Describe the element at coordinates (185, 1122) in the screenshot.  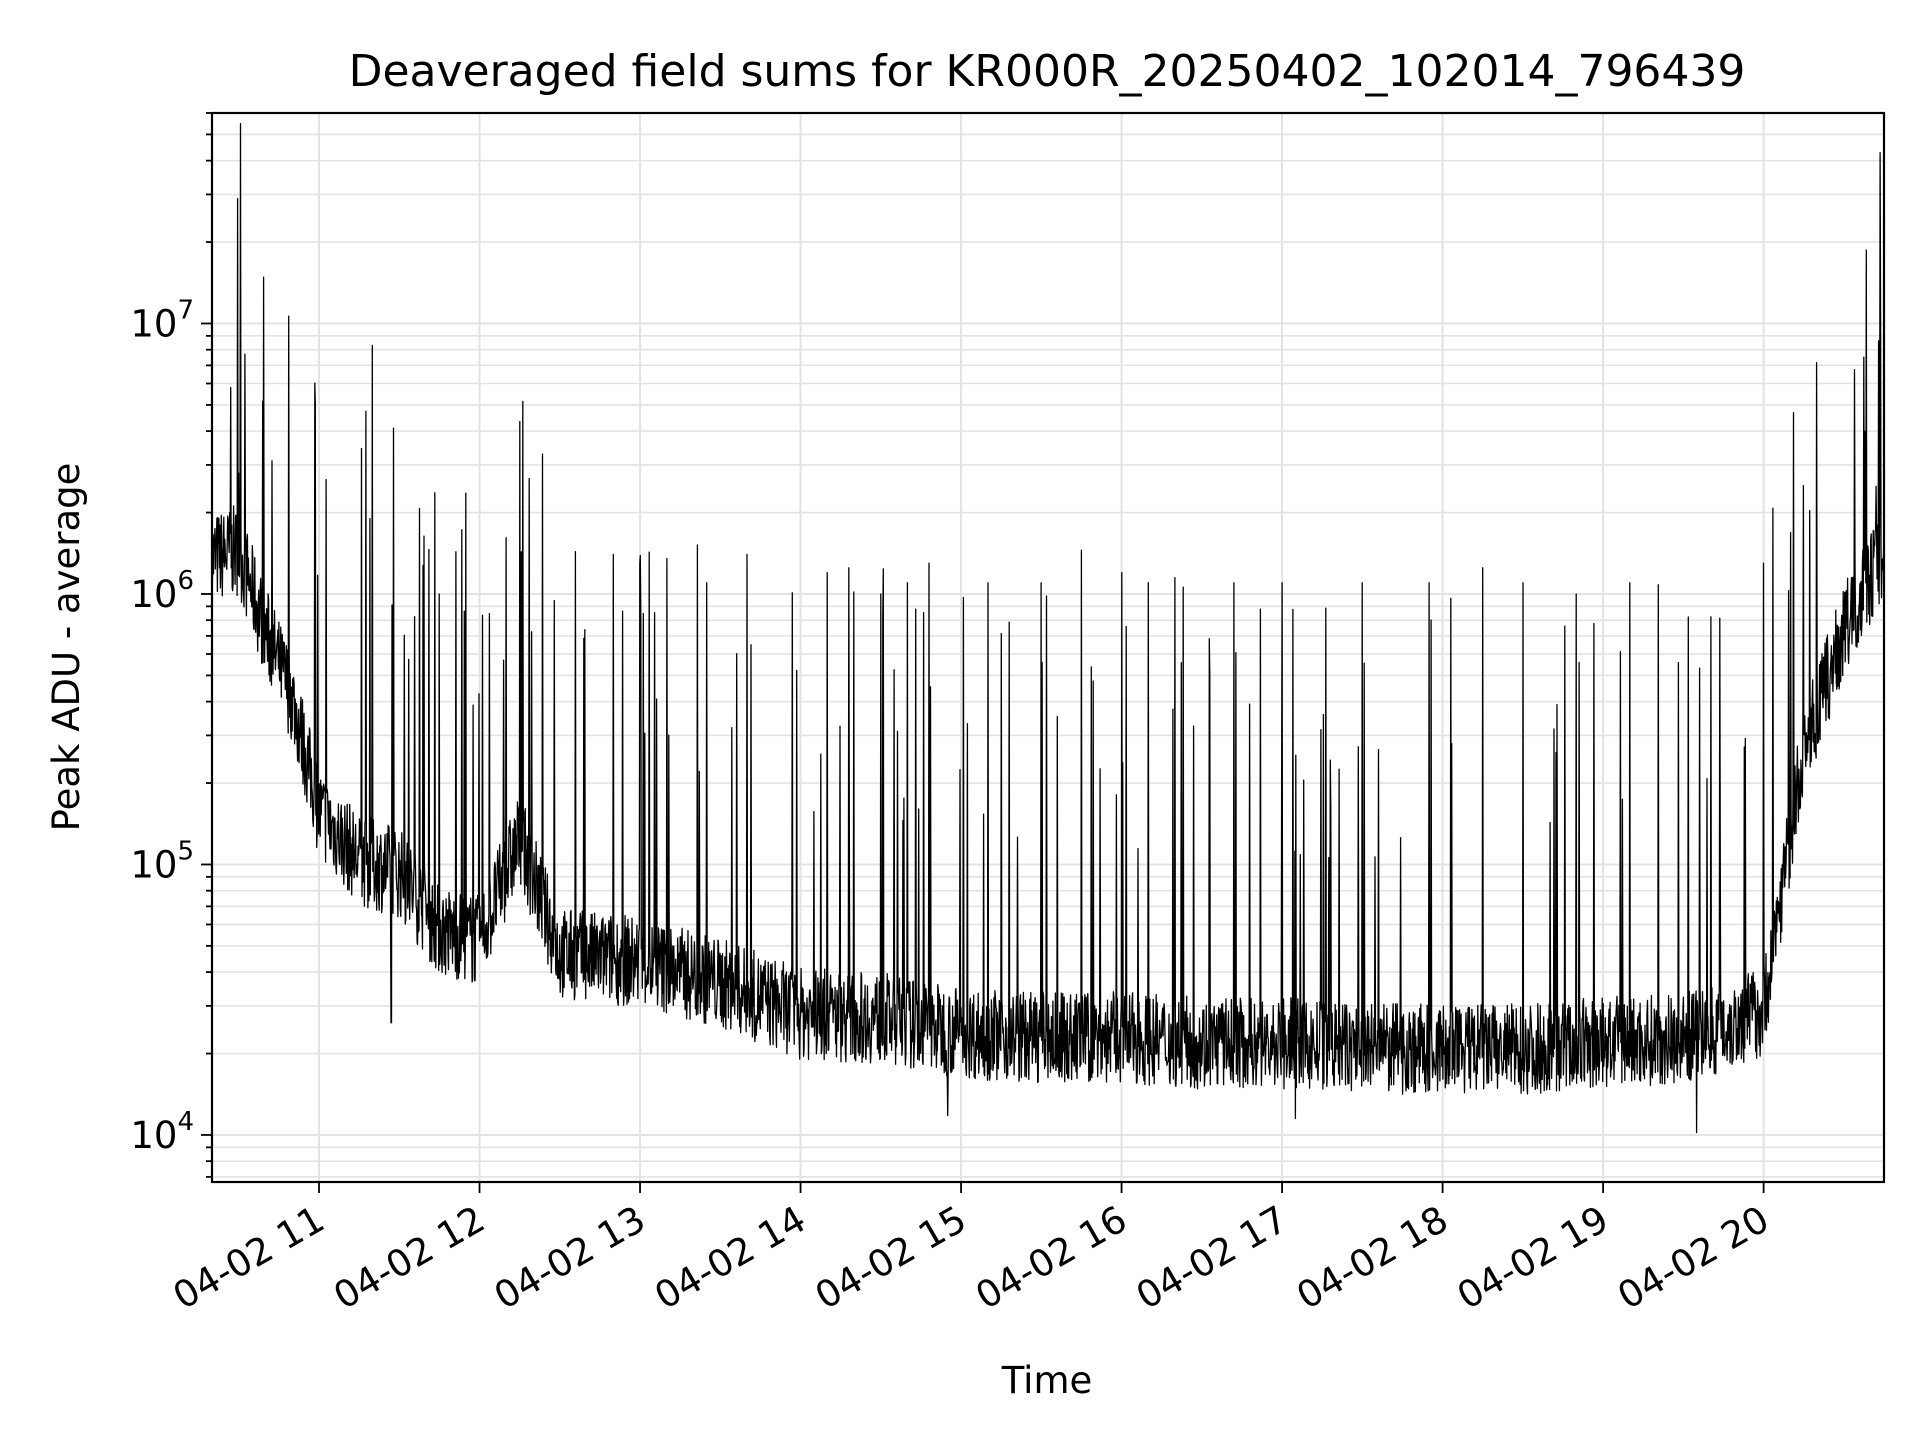
I see `y-tick-exponent: 4` at that location.